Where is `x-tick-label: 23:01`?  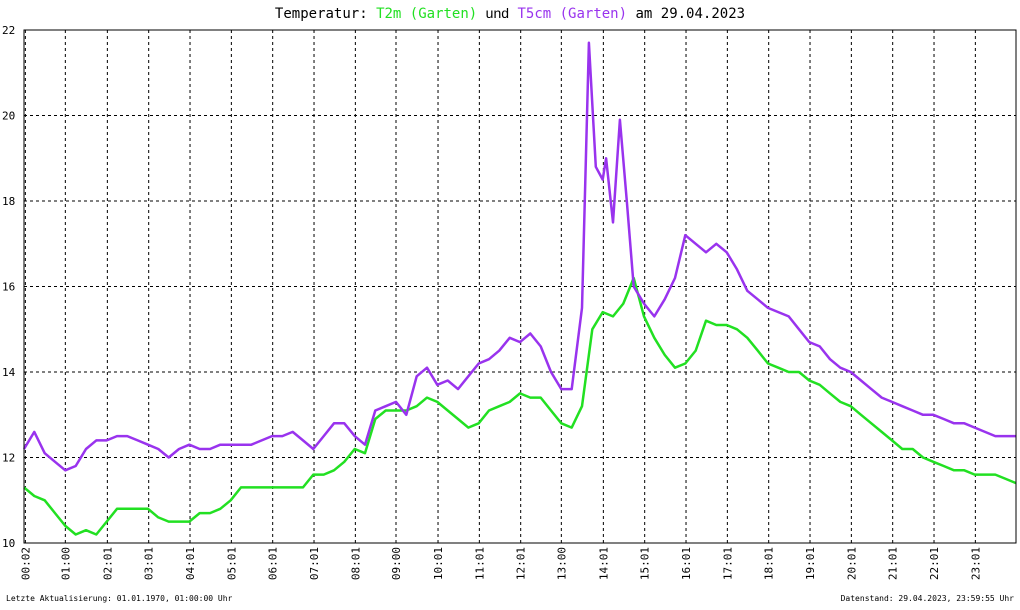
x-tick-label: 23:01 is located at coordinates (975, 563).